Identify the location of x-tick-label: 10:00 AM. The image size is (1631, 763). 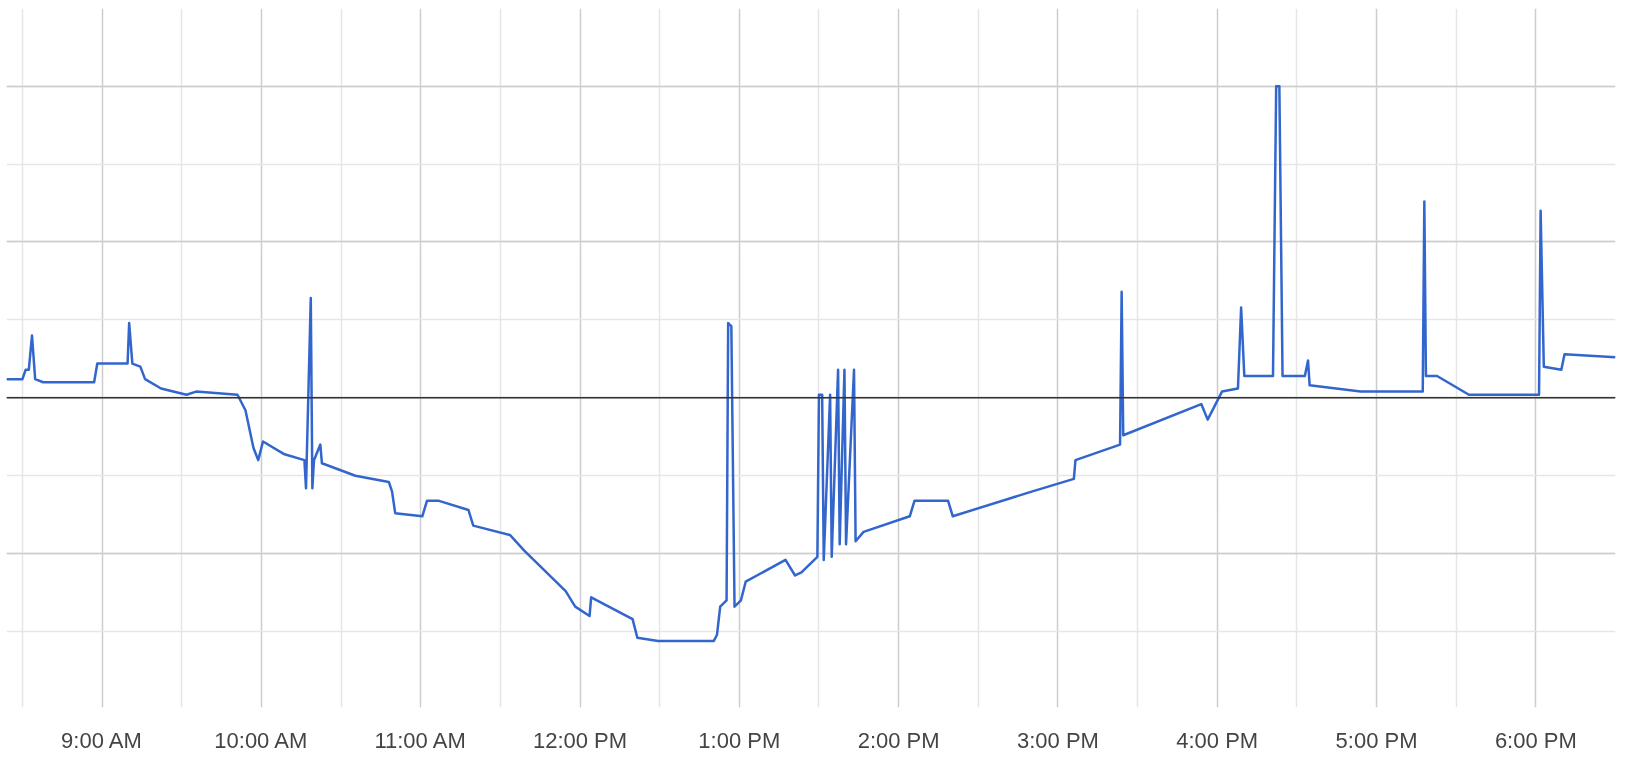
(261, 740).